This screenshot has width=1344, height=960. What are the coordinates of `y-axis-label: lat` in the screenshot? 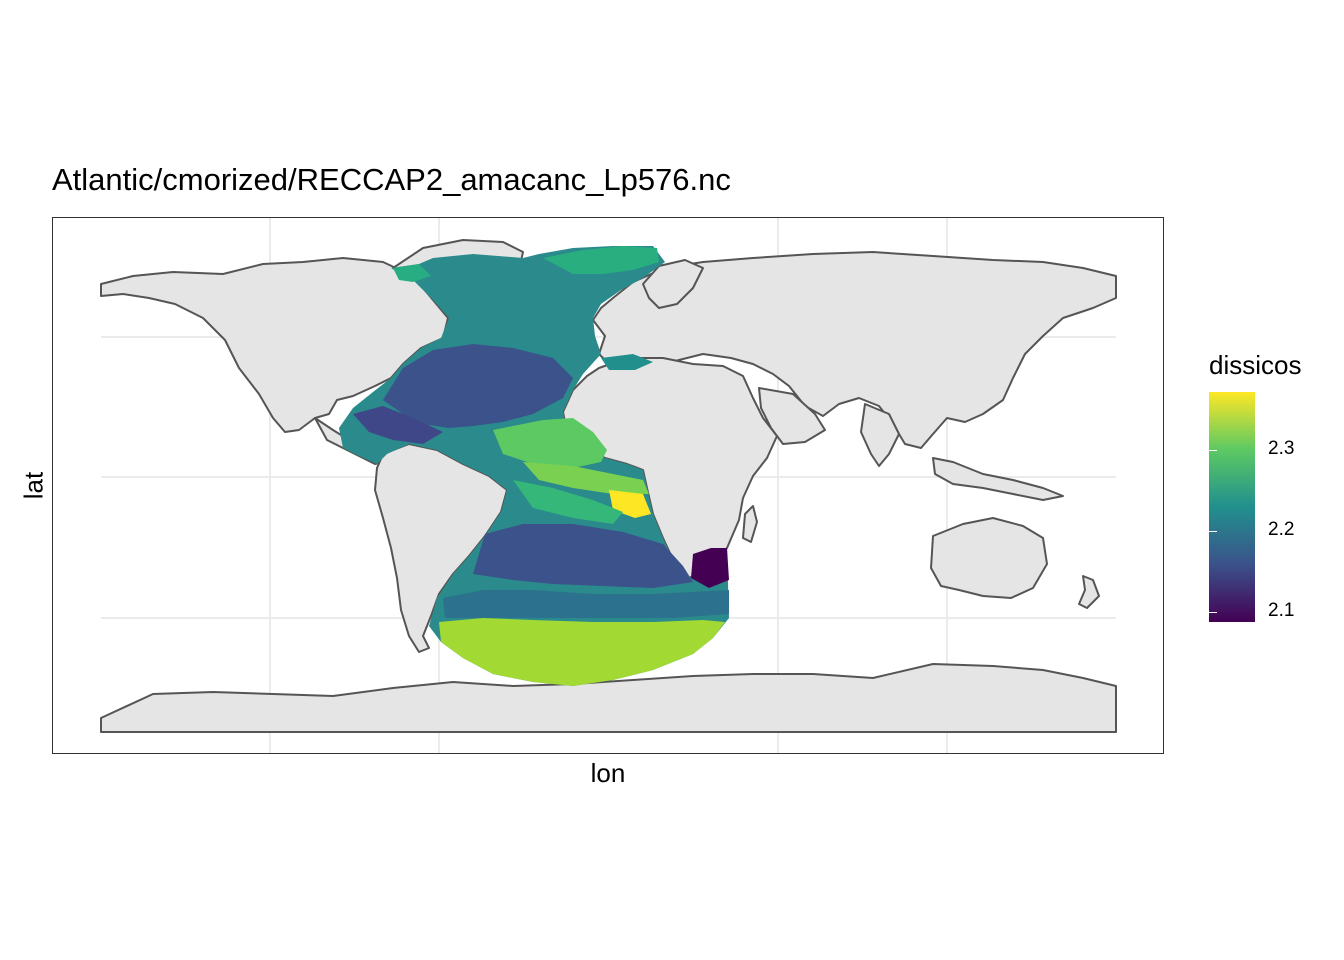 It's located at (33, 485).